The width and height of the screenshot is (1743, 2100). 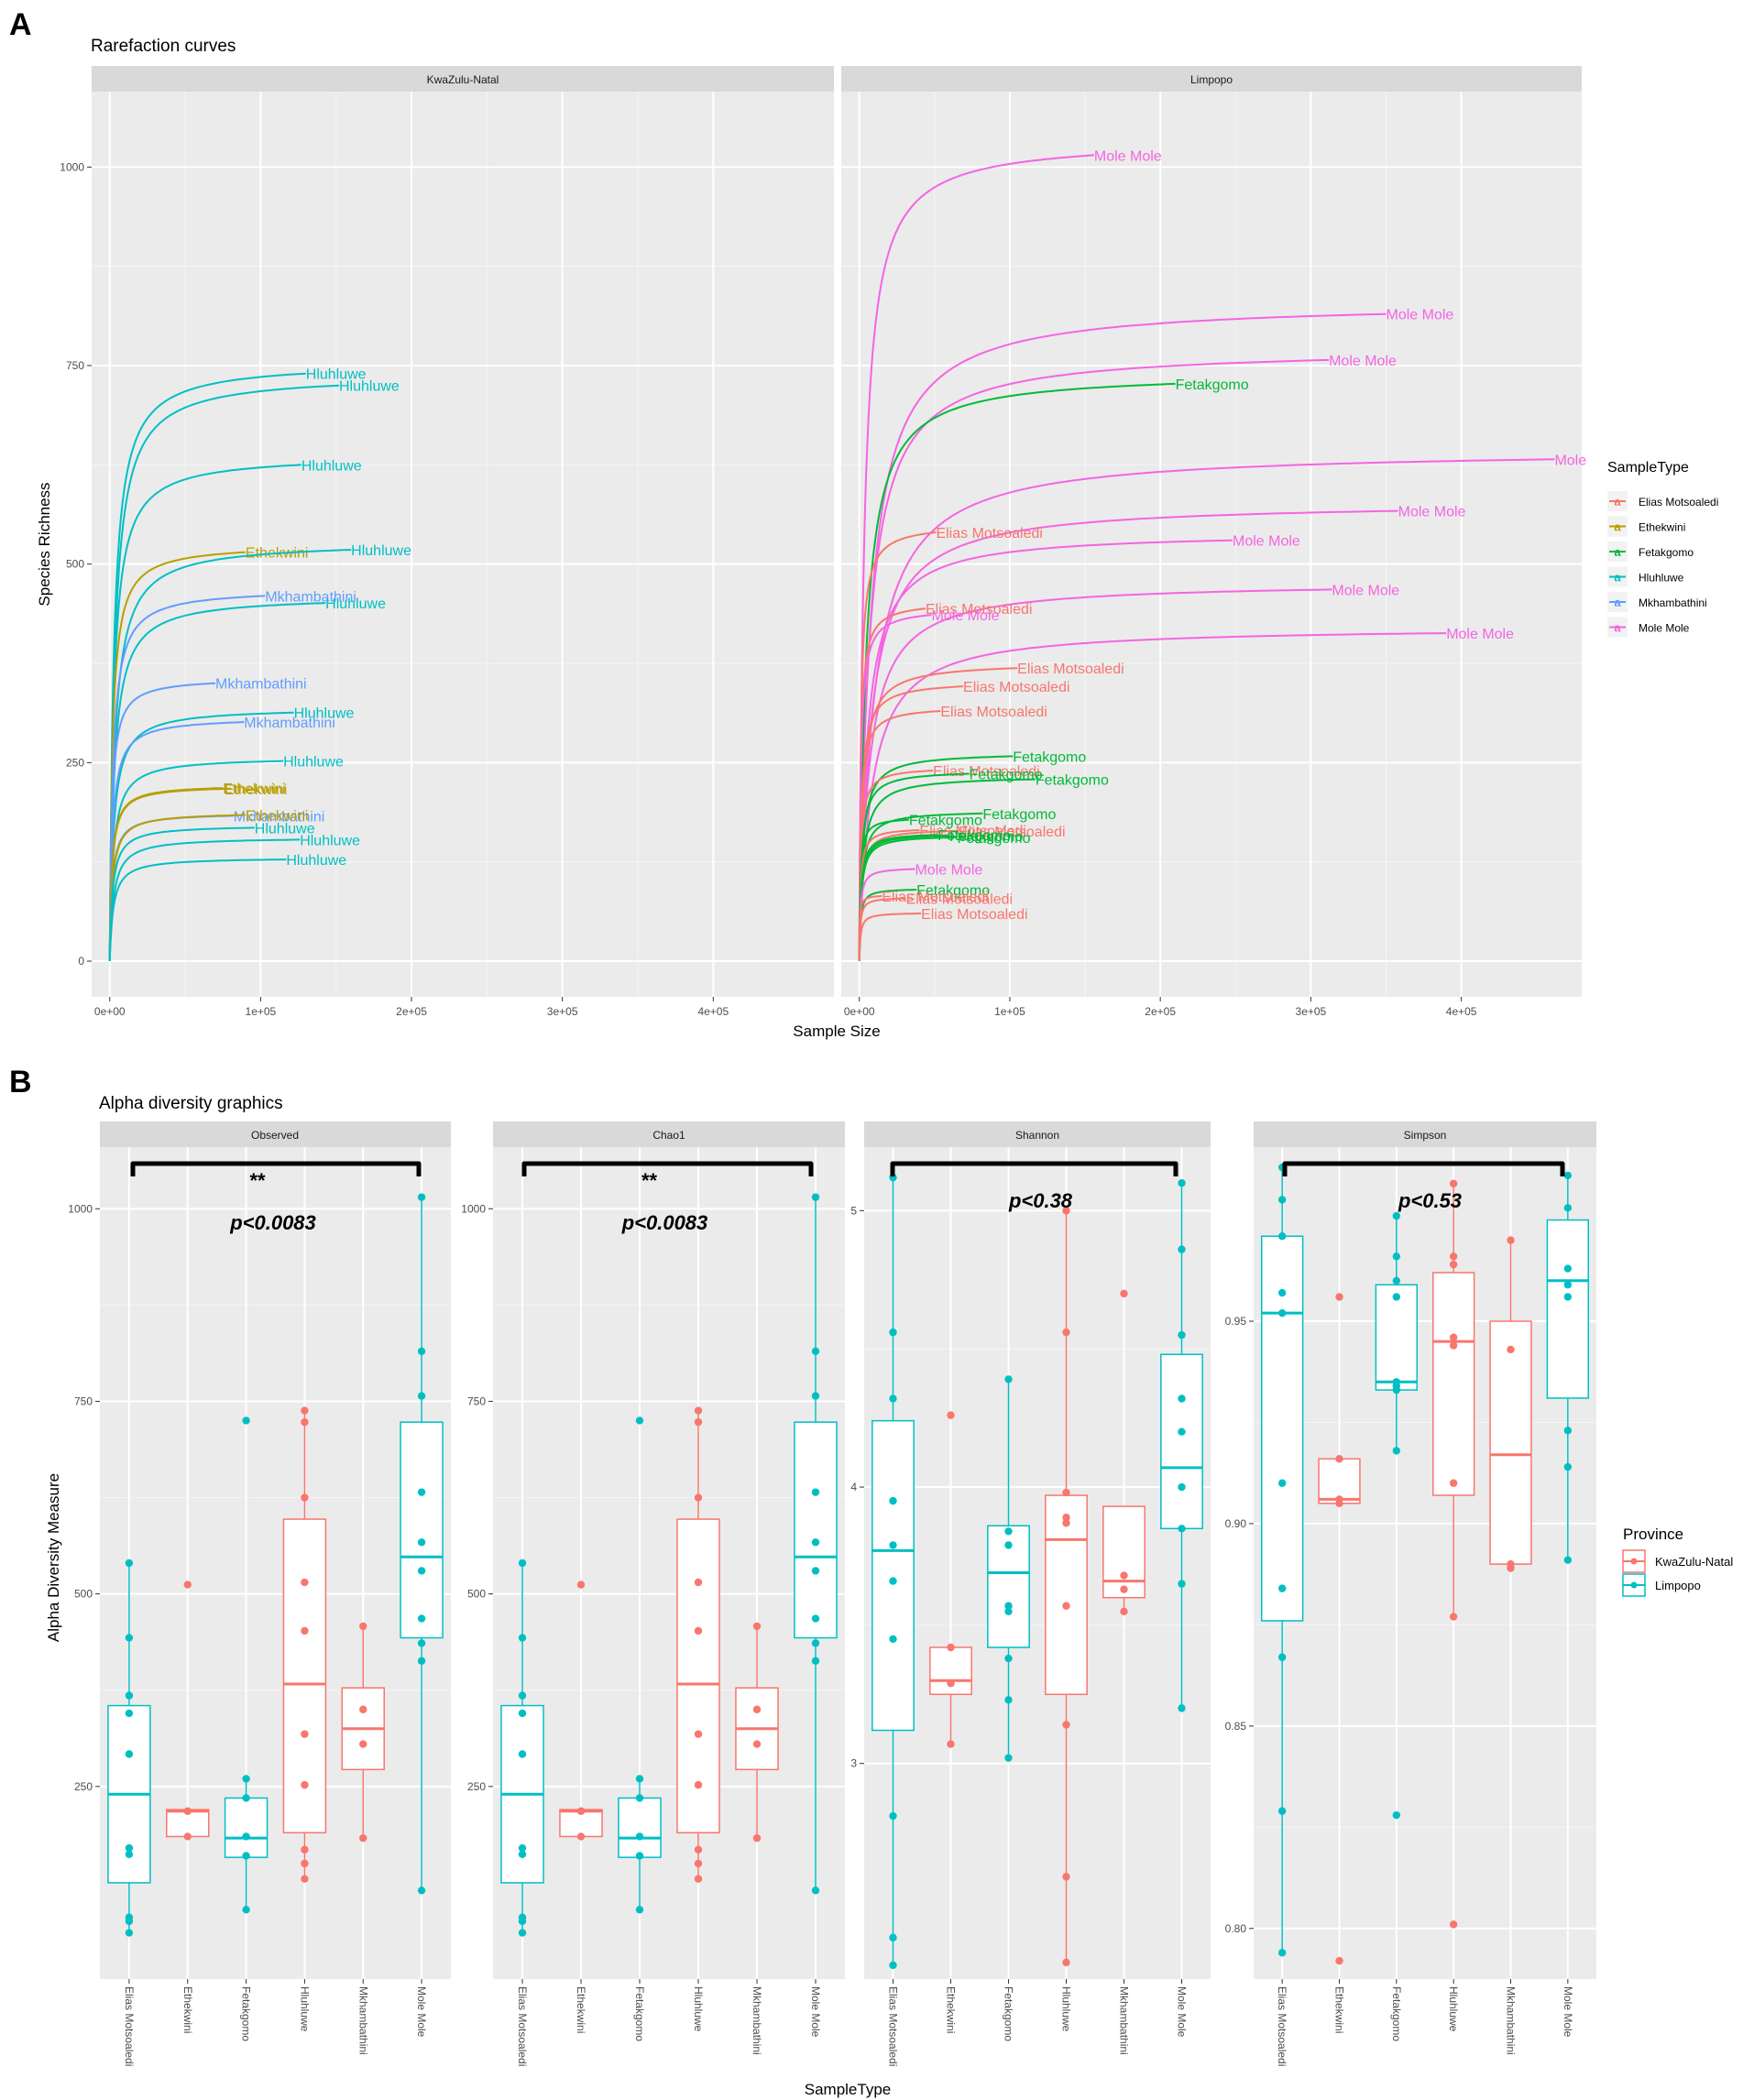 I want to click on curve-label: Ethekwini, so click(x=254, y=790).